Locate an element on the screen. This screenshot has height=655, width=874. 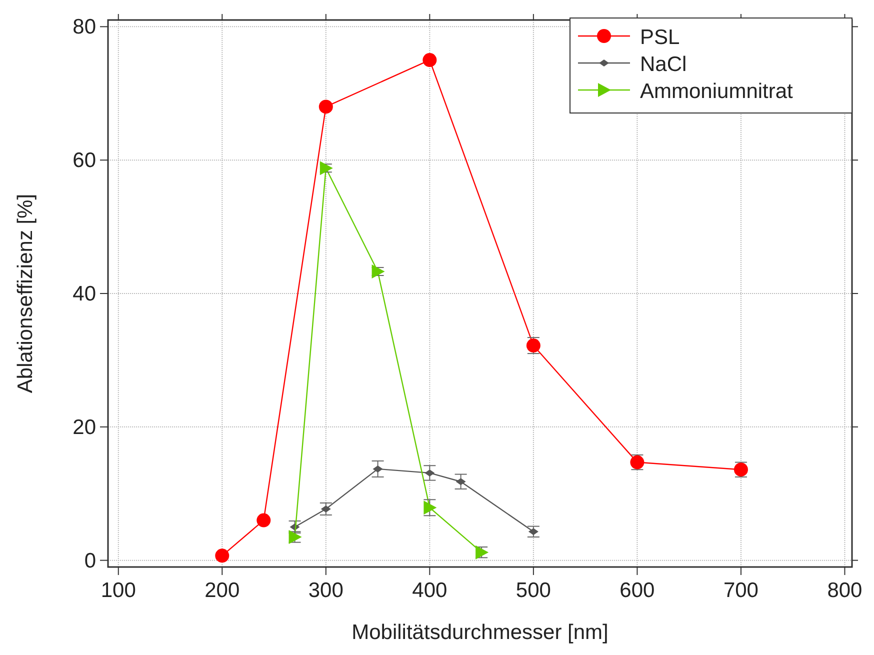
y-tick-label: 80 is located at coordinates (84, 27).